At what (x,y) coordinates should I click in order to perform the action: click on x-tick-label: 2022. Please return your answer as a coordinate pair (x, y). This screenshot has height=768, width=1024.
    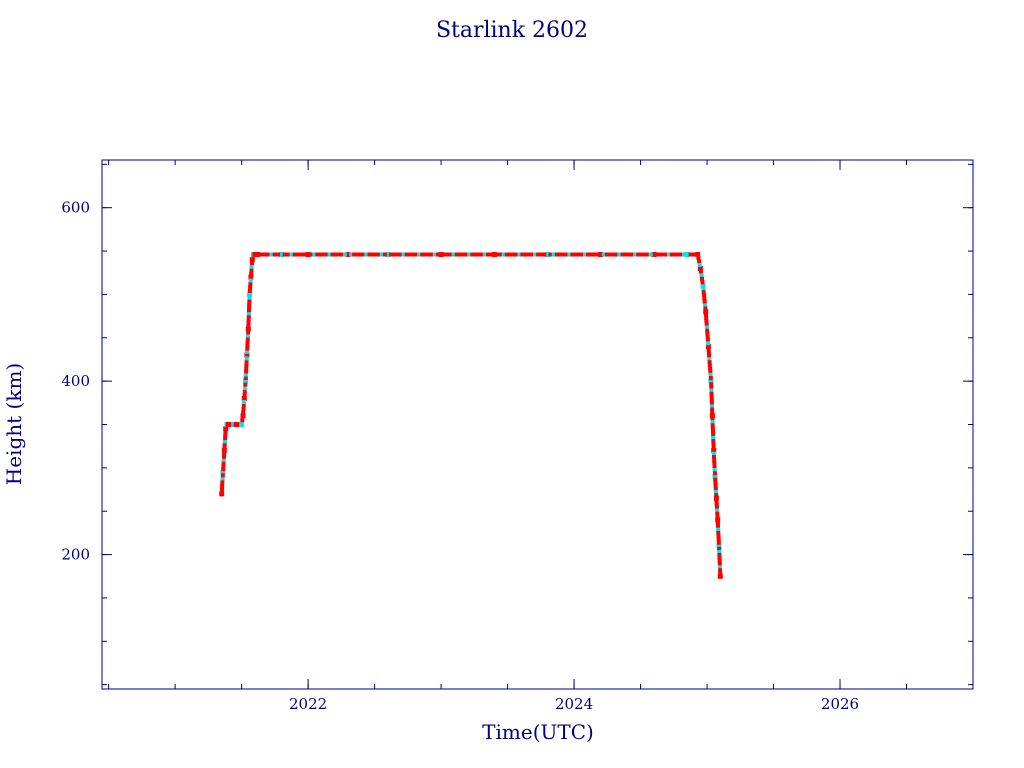
    Looking at the image, I should click on (308, 704).